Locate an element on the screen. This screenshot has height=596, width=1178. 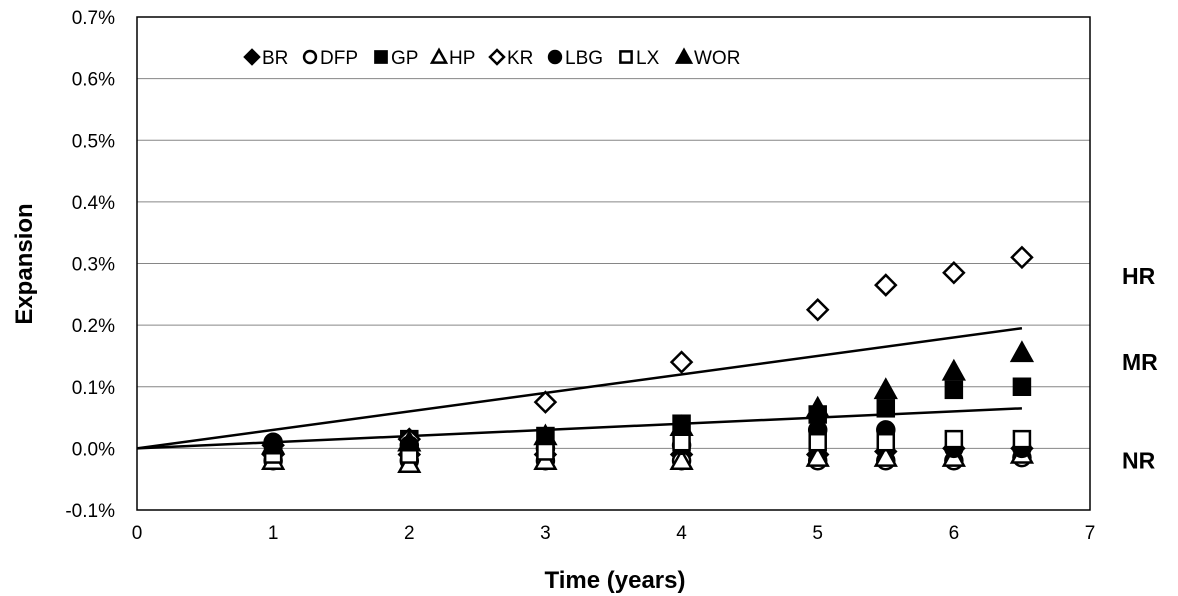
legend-label-gp: GP is located at coordinates (404, 58).